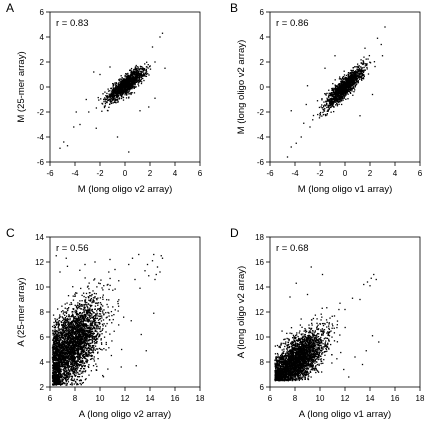 The height and width of the screenshot is (440, 431). What do you see at coordinates (175, 398) in the screenshot?
I see `x-tick-label: 16` at bounding box center [175, 398].